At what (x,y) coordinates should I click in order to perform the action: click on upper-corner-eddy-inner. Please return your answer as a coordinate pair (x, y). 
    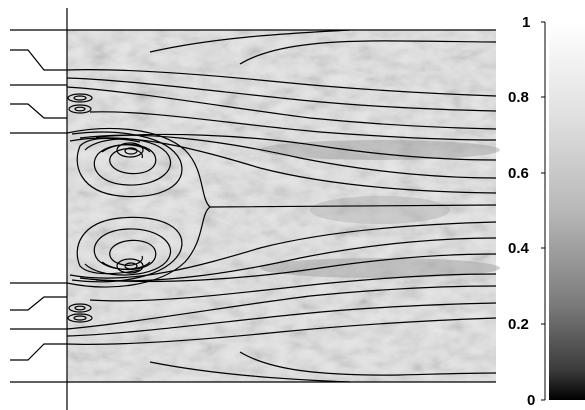
    Looking at the image, I should click on (80, 98).